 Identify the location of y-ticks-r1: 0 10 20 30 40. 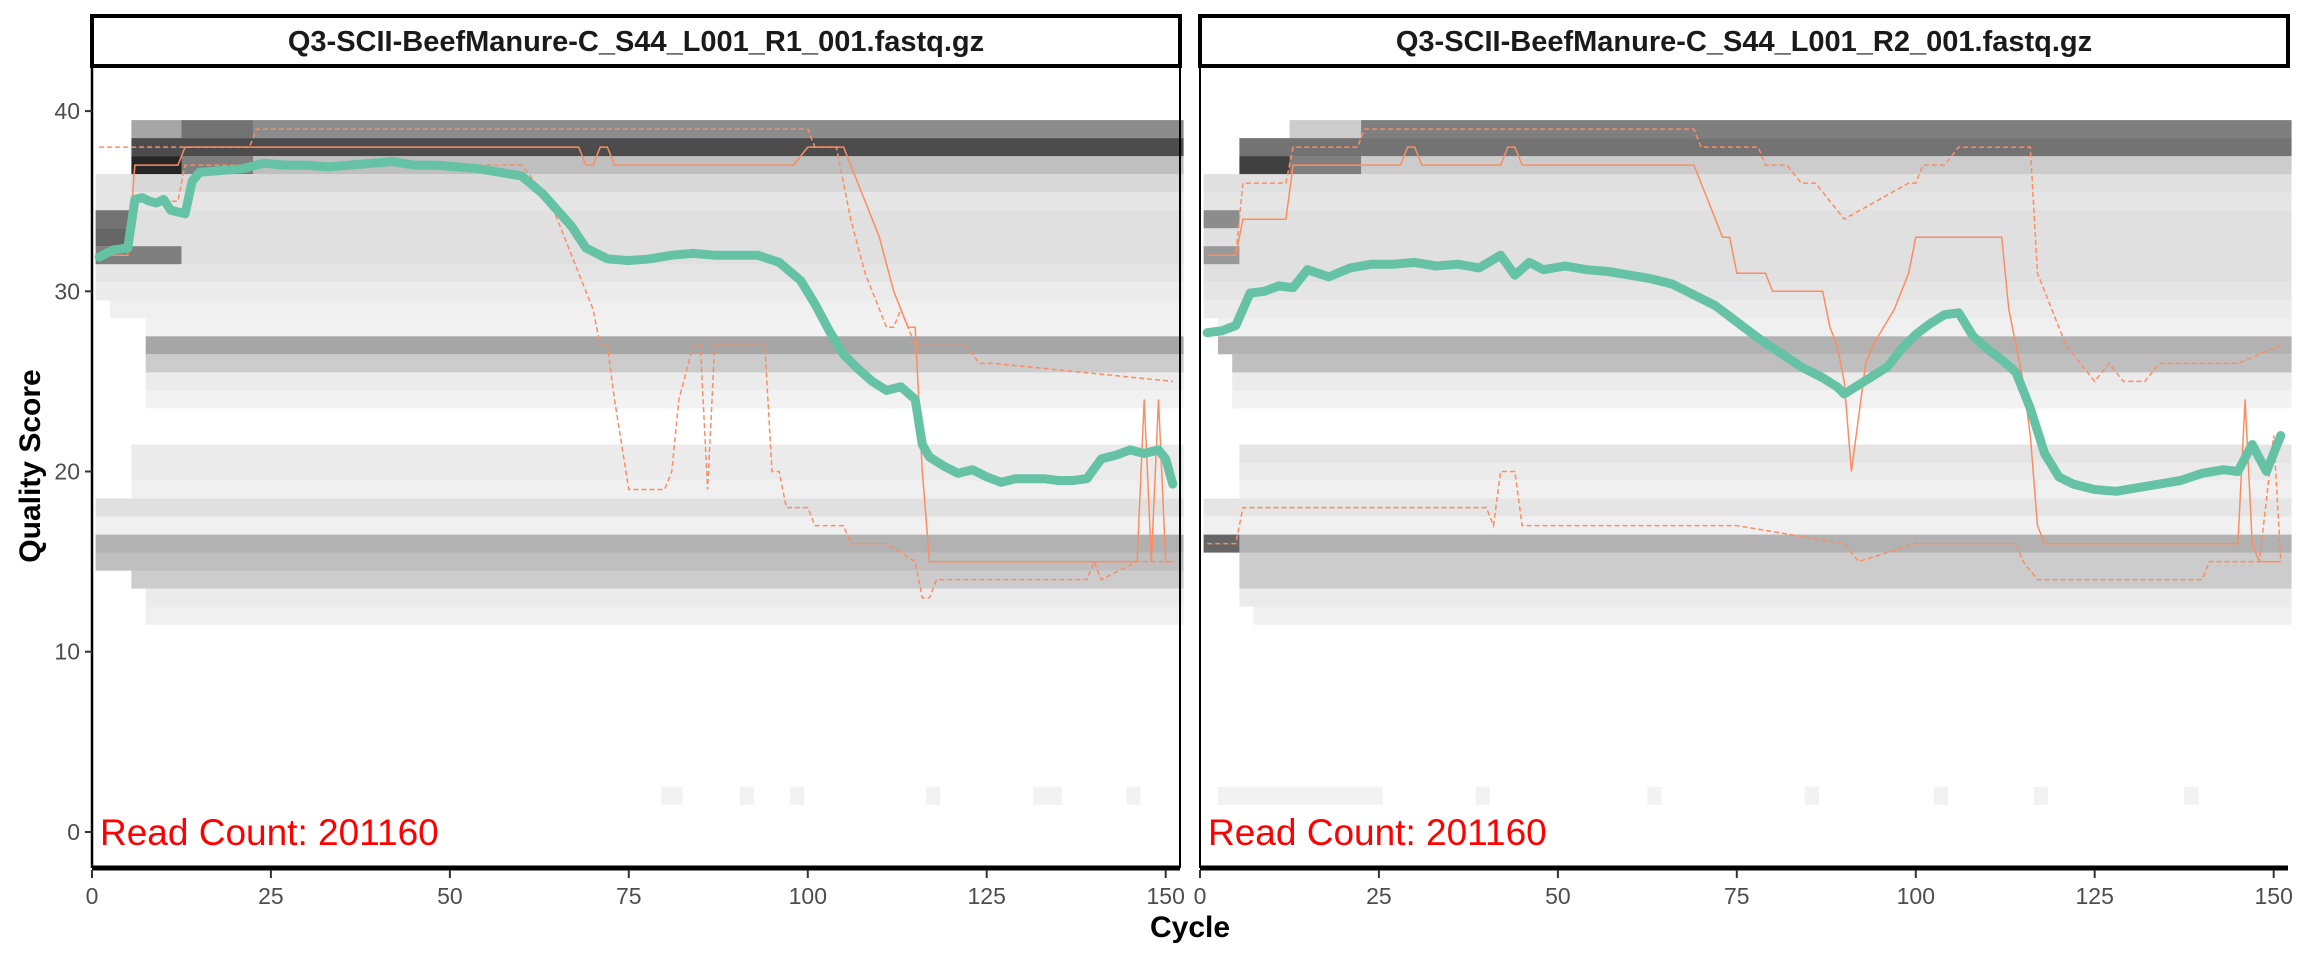
(73, 471).